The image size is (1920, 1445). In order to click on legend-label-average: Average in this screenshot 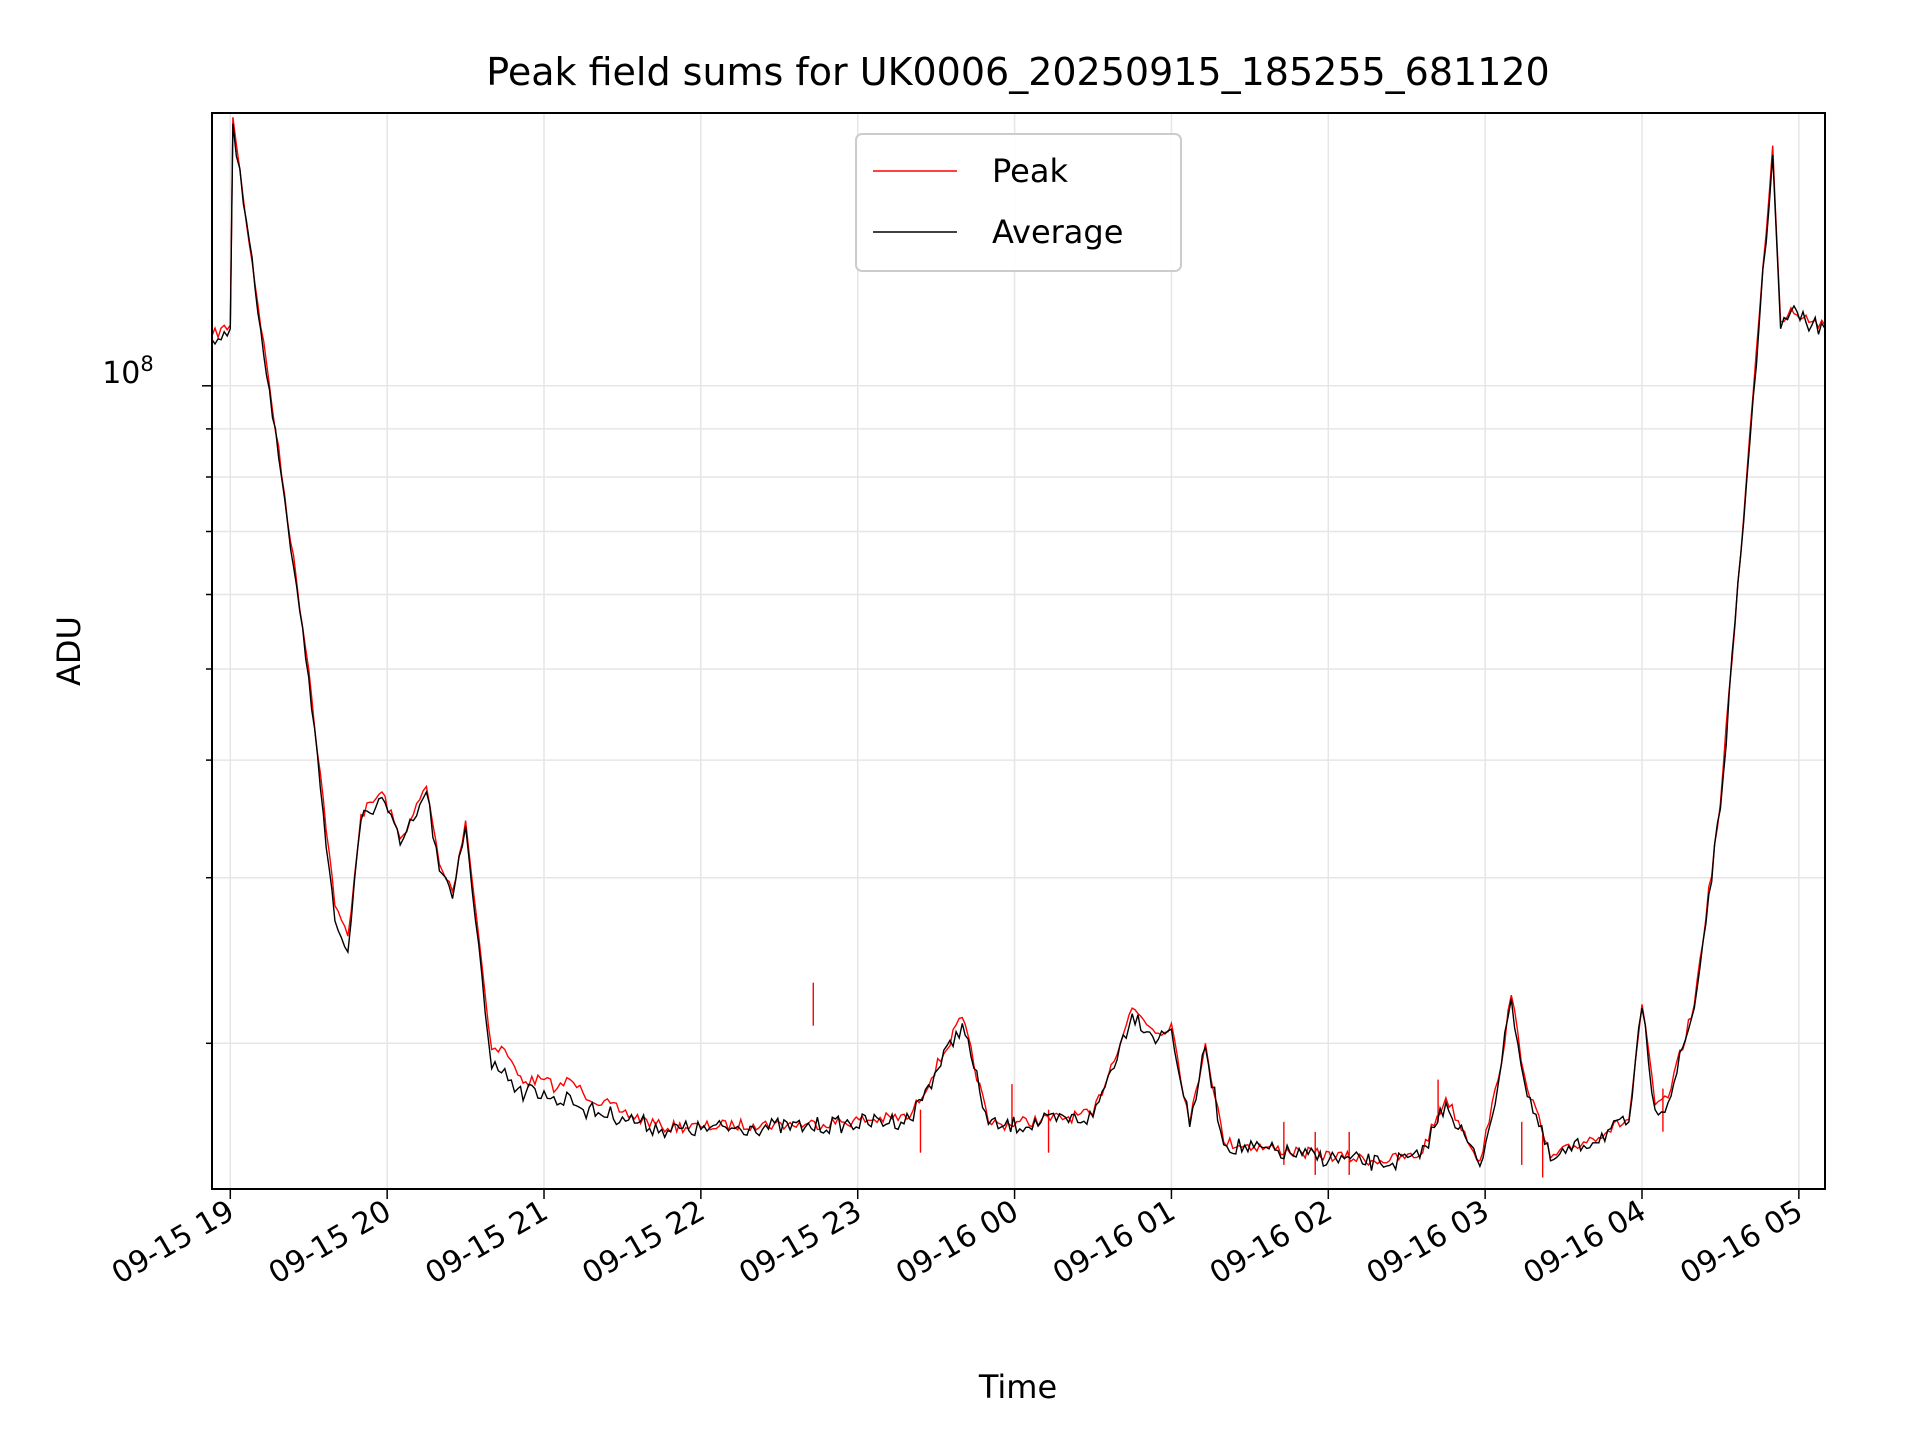, I will do `click(1057, 232)`.